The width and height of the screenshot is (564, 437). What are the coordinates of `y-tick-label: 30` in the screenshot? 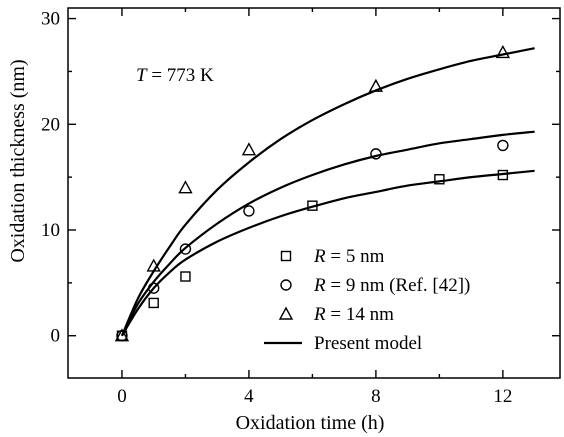 It's located at (50, 19).